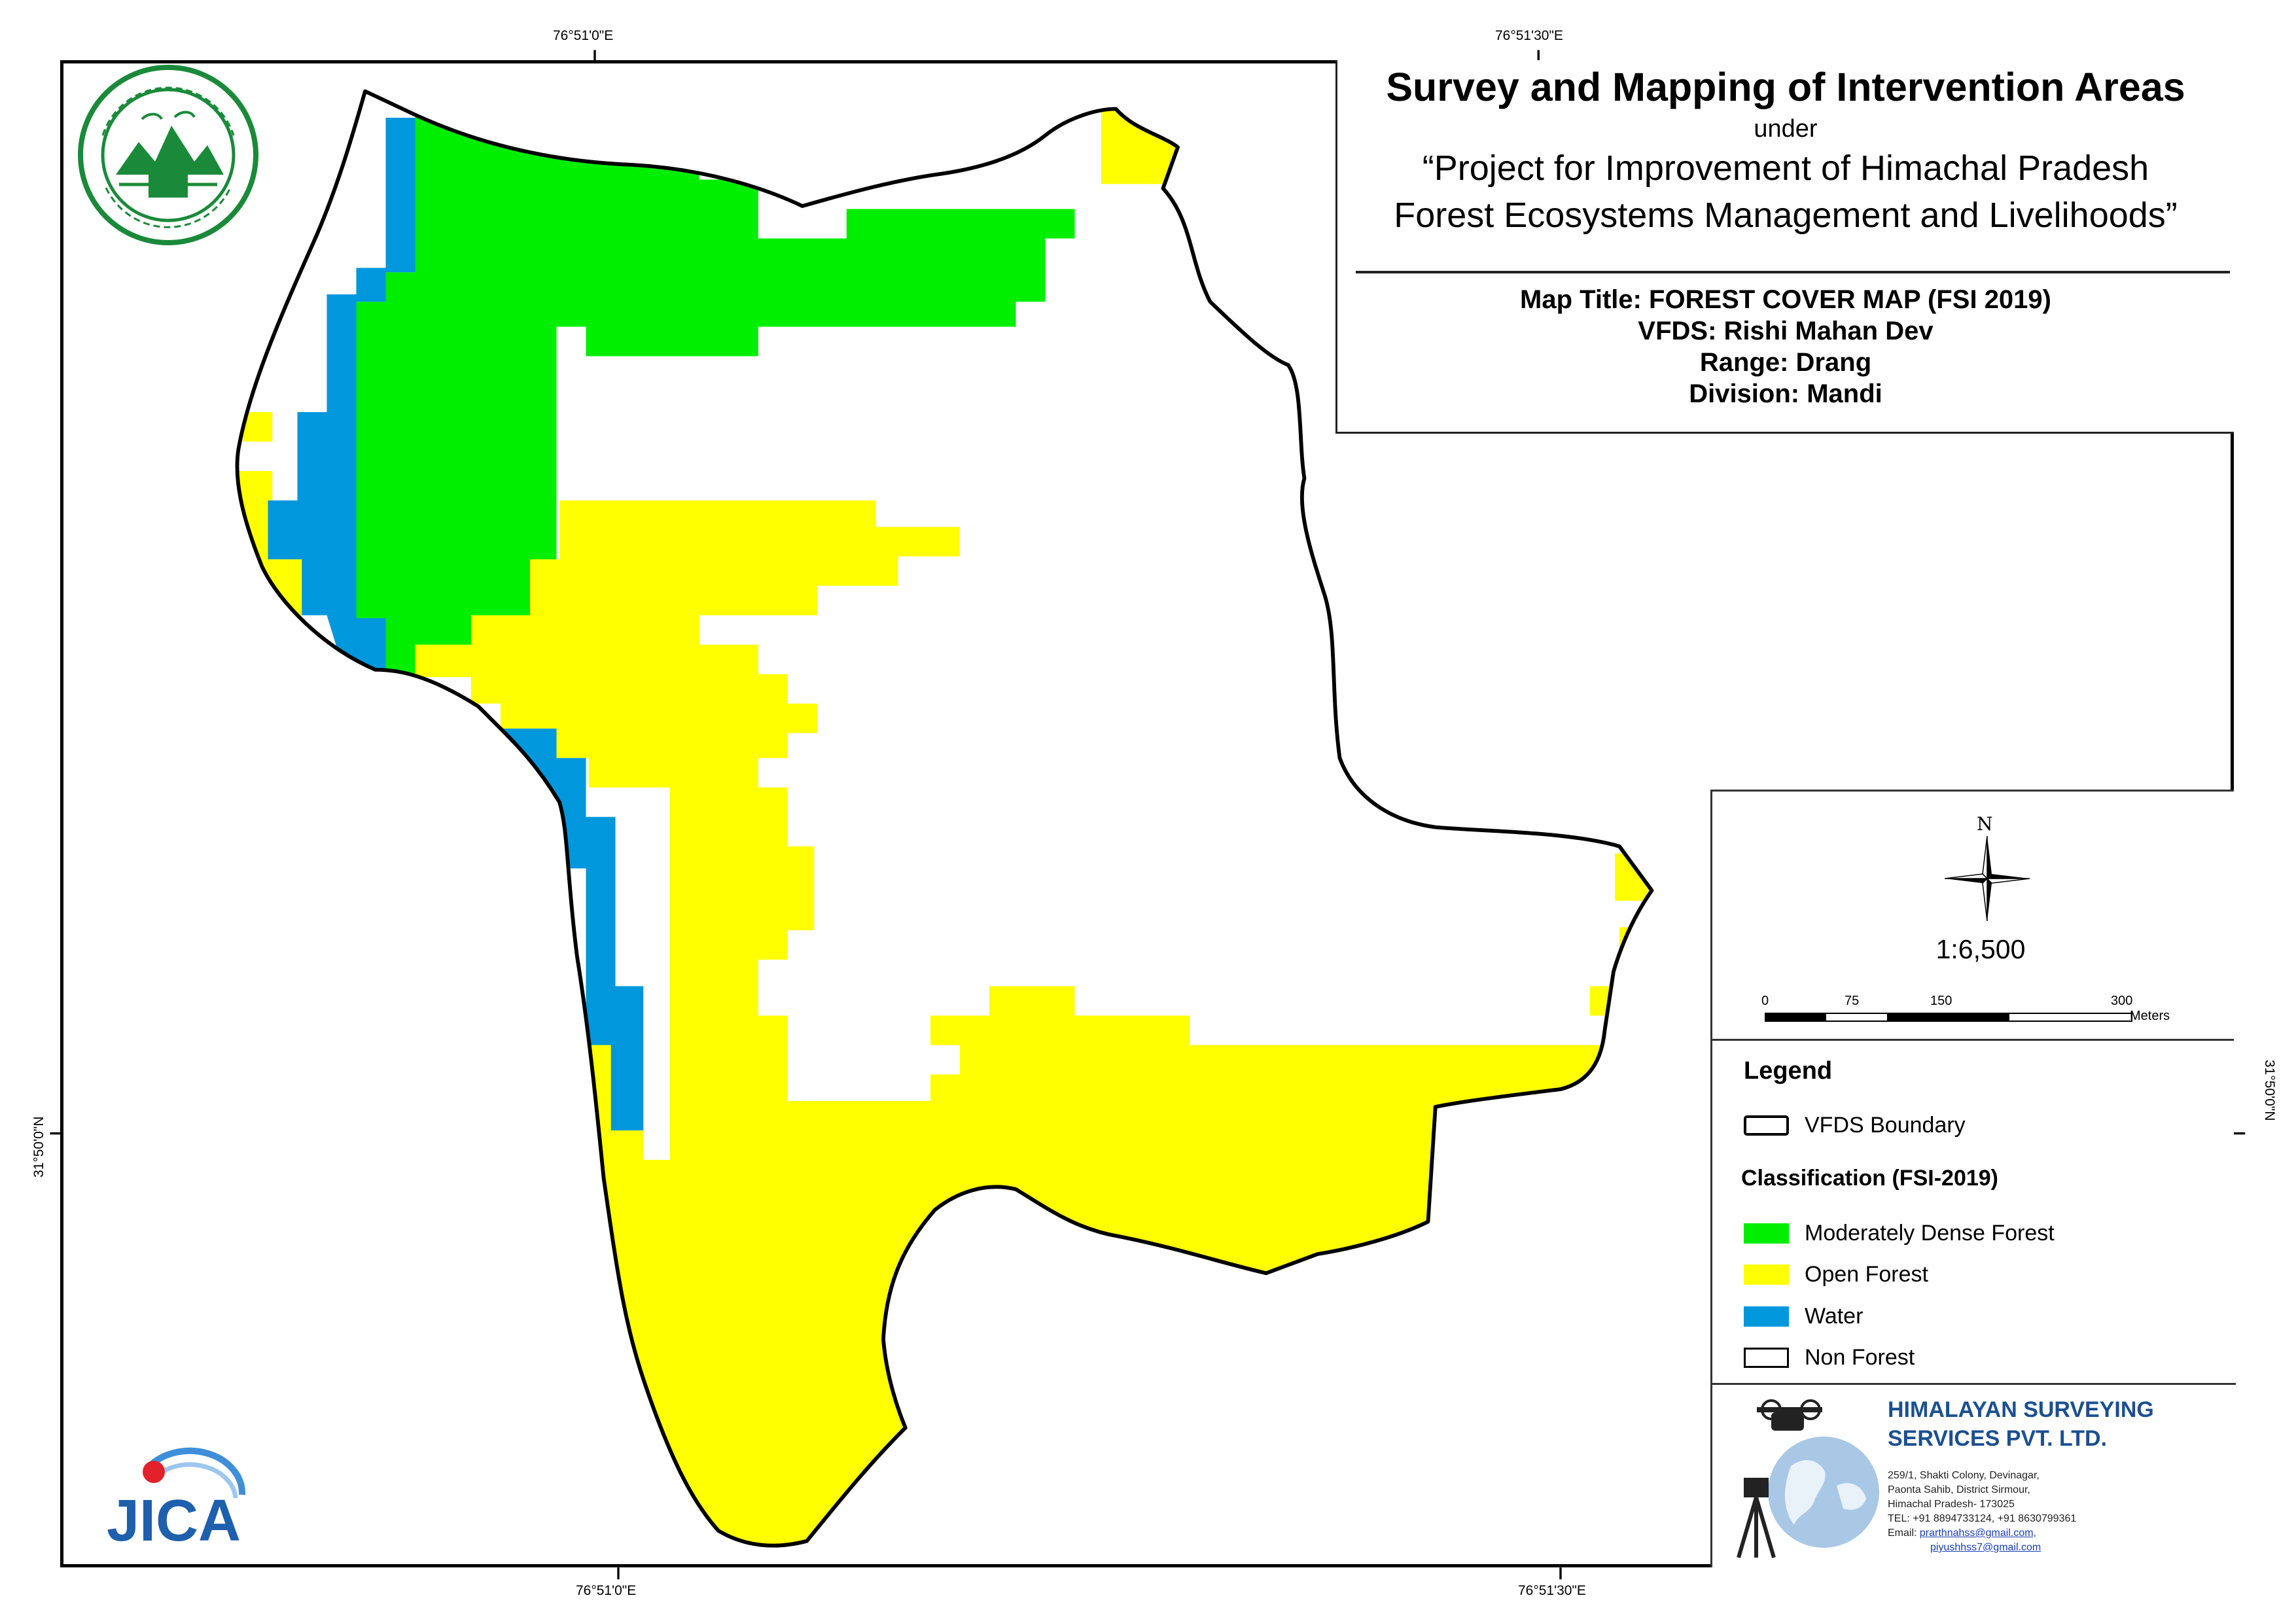 Image resolution: width=2296 pixels, height=1623 pixels. Describe the element at coordinates (1766, 1234) in the screenshot. I see `dense-forest-swatch` at that location.